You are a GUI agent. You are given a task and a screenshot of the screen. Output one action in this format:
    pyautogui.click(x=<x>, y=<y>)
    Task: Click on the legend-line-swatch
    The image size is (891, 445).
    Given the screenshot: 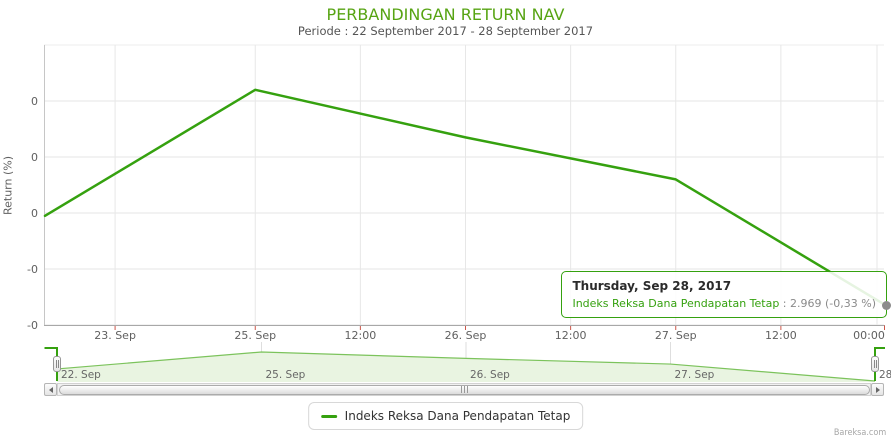 What is the action you would take?
    pyautogui.click(x=328, y=416)
    